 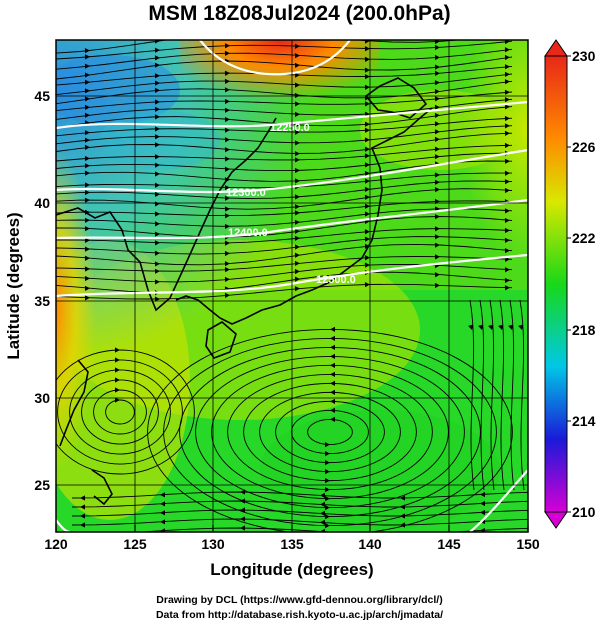 I want to click on x-axis-ticks, so click(x=292, y=528).